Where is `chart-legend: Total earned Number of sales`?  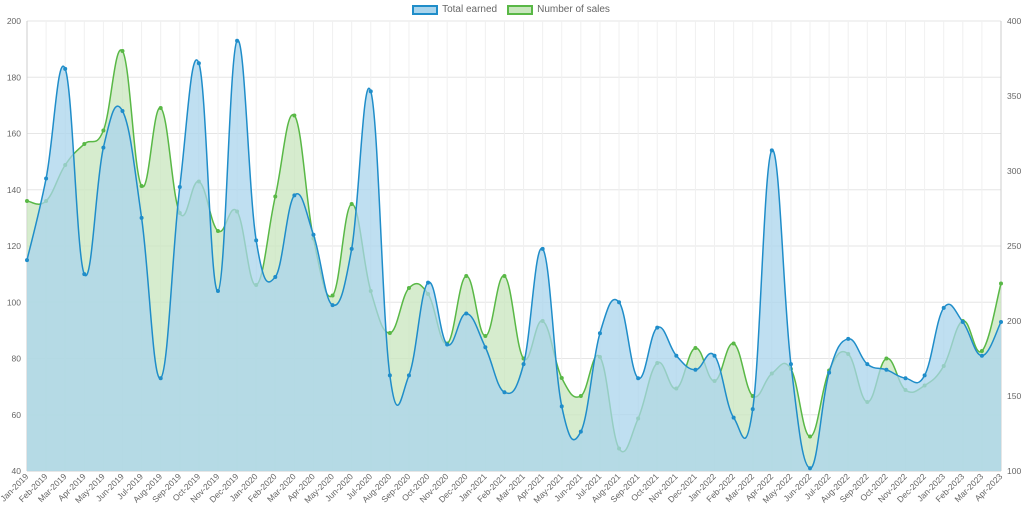
chart-legend: Total earned Number of sales is located at coordinates (511, 9).